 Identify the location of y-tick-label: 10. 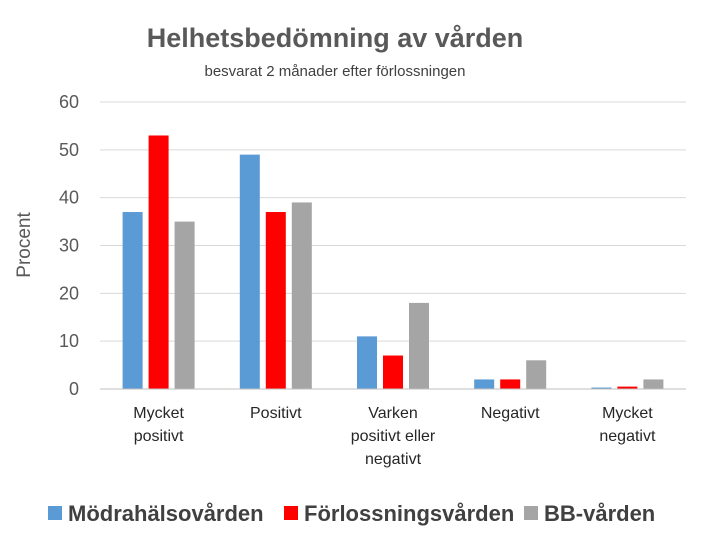
(69, 341).